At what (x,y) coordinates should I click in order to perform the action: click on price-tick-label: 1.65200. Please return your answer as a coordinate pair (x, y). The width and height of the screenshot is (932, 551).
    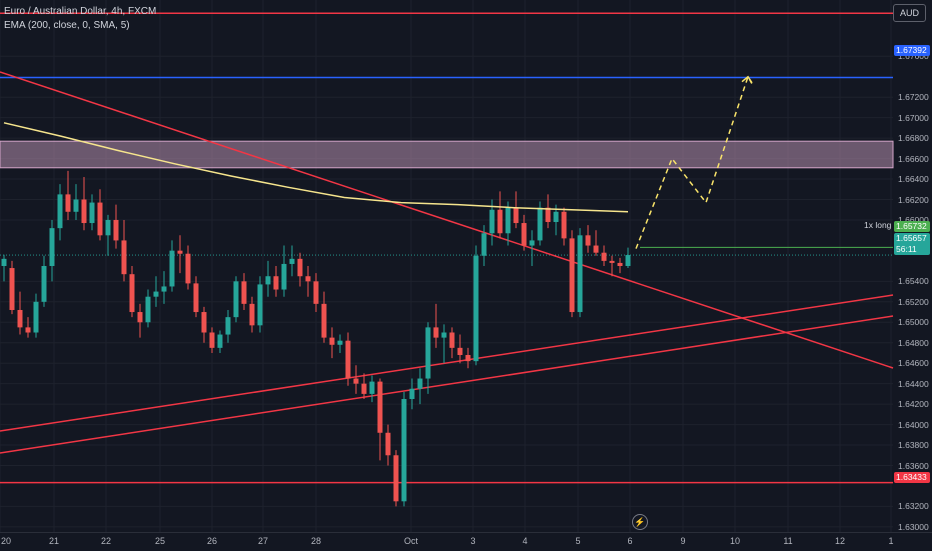
    Looking at the image, I should click on (913, 301).